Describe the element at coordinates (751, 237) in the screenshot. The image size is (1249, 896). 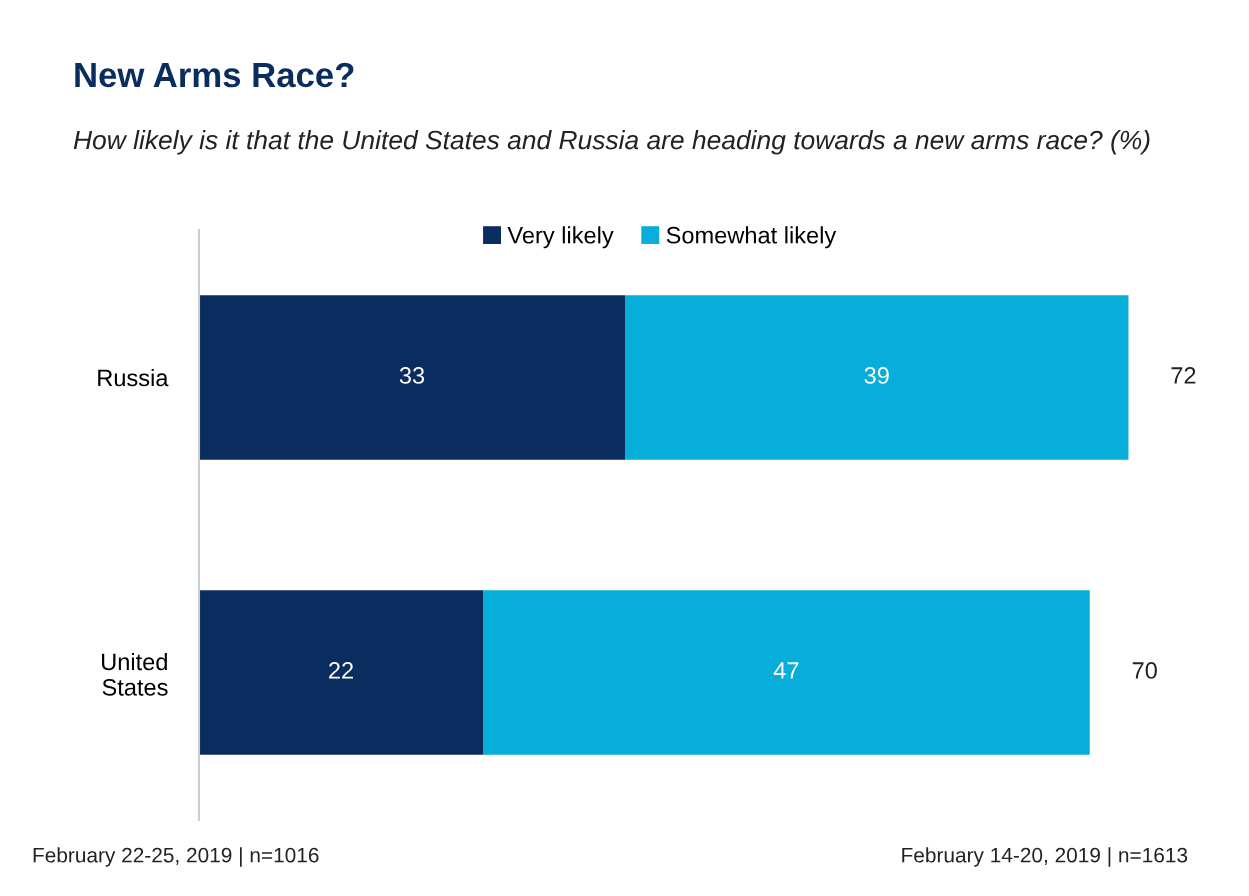
I see `legend-label: Somewhat likely` at that location.